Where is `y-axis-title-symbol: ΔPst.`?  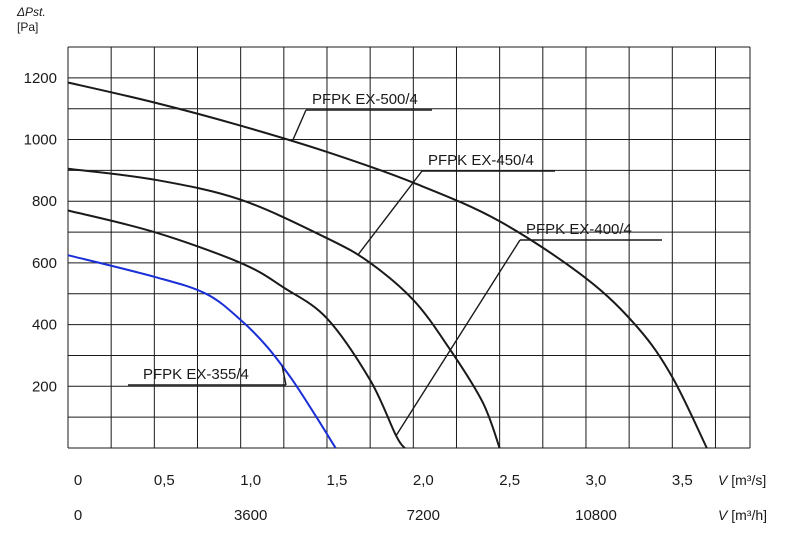
y-axis-title-symbol: ΔPst. is located at coordinates (31, 12).